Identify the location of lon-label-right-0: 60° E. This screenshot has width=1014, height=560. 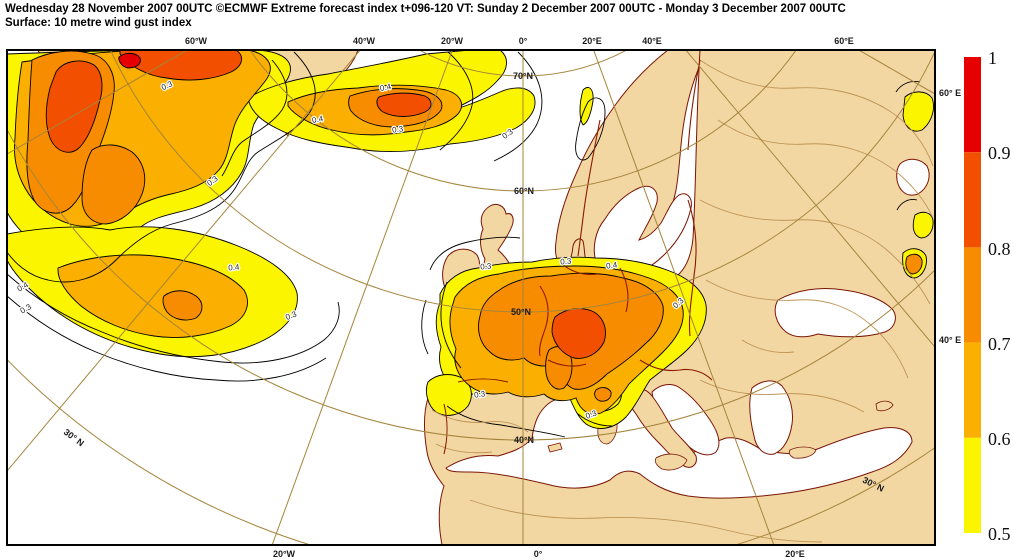
(950, 93).